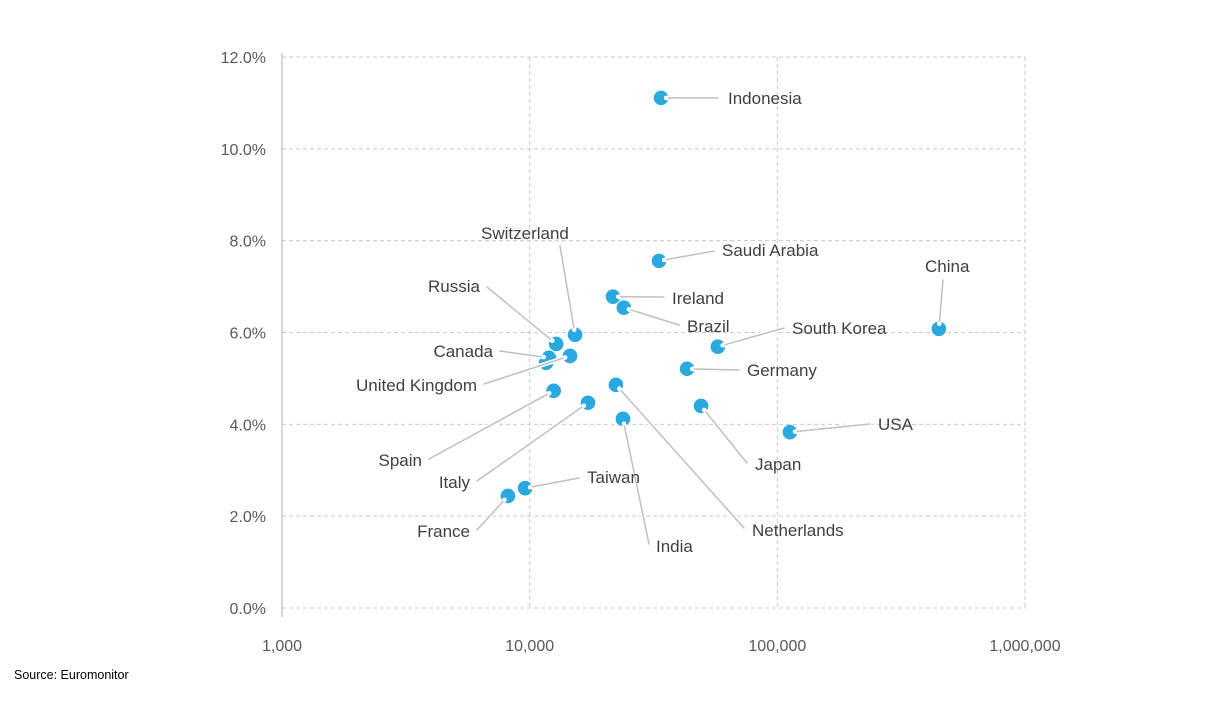  What do you see at coordinates (282, 646) in the screenshot?
I see `x-tick-label: 1,000` at bounding box center [282, 646].